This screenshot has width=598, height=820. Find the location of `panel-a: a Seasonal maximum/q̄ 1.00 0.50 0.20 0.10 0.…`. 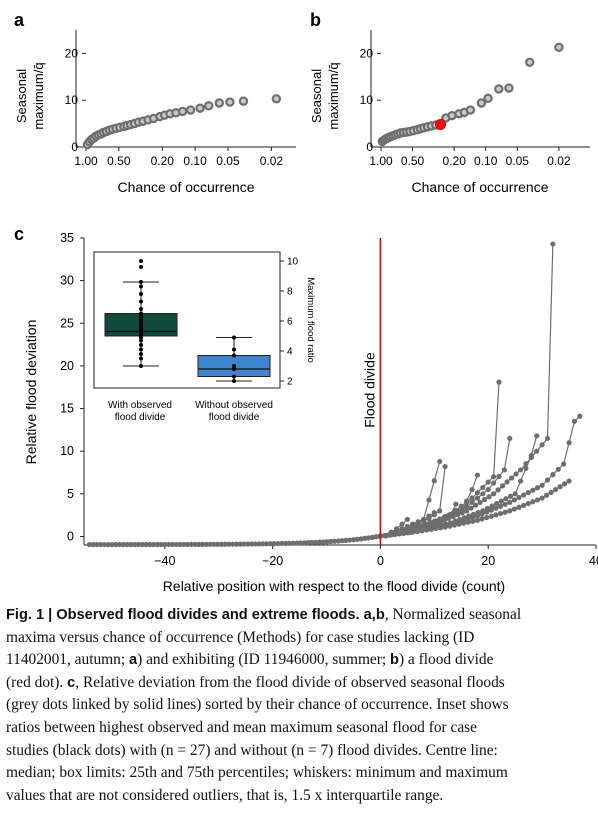

panel-a: a Seasonal maximum/q̄ 1.00 0.50 0.20 0.10 0.… is located at coordinates (155, 102).